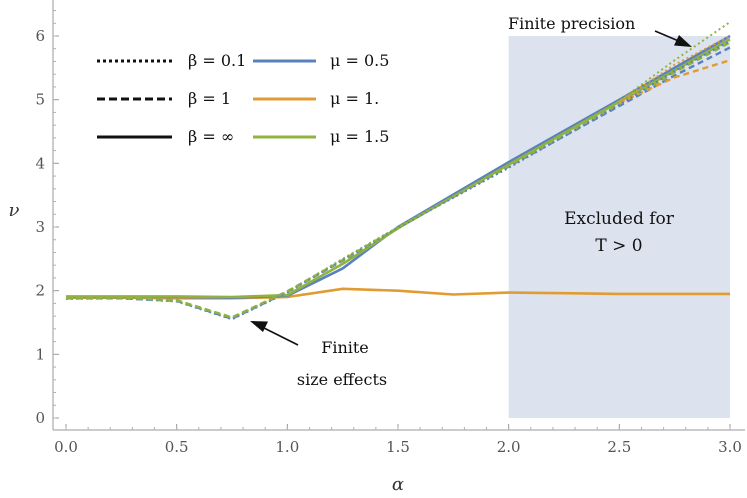 The width and height of the screenshot is (747, 498). I want to click on legend-label-beta: β = 1, so click(209, 98).